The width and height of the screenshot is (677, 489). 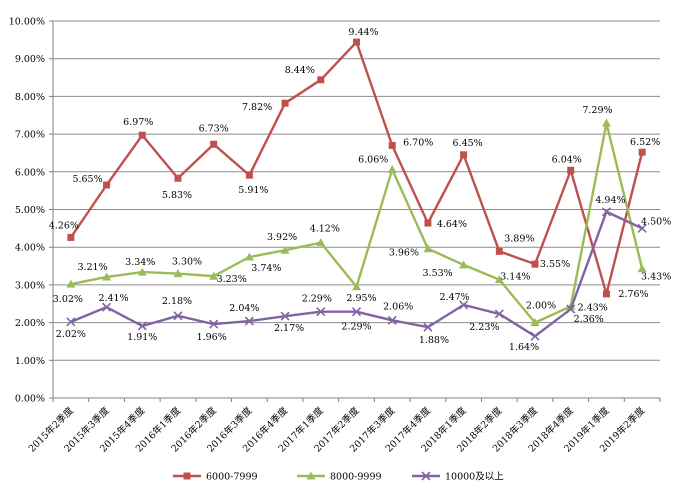 I want to click on y-tick-label: 5.00%, so click(x=30, y=210).